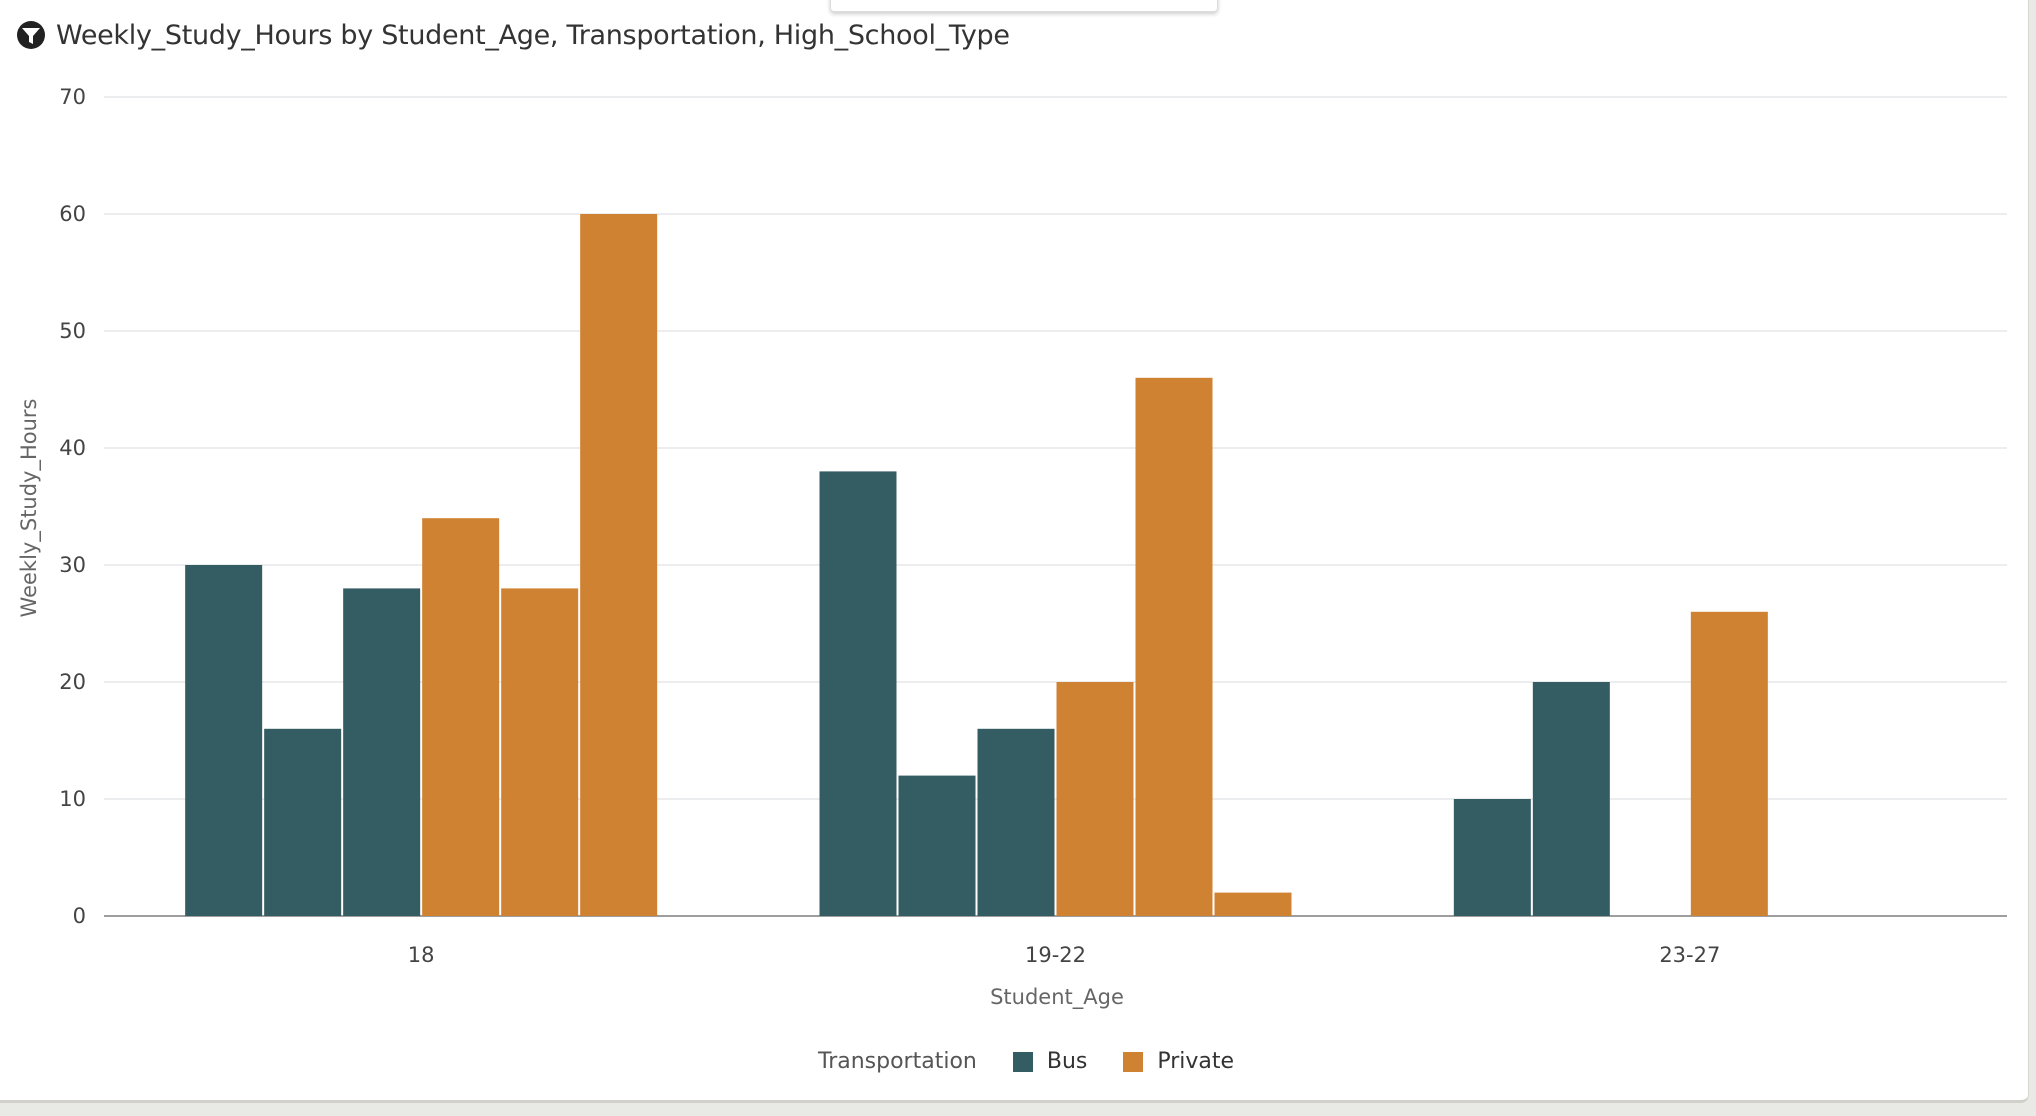 Image resolution: width=2036 pixels, height=1116 pixels. What do you see at coordinates (72, 448) in the screenshot?
I see `y-tick-label: 40` at bounding box center [72, 448].